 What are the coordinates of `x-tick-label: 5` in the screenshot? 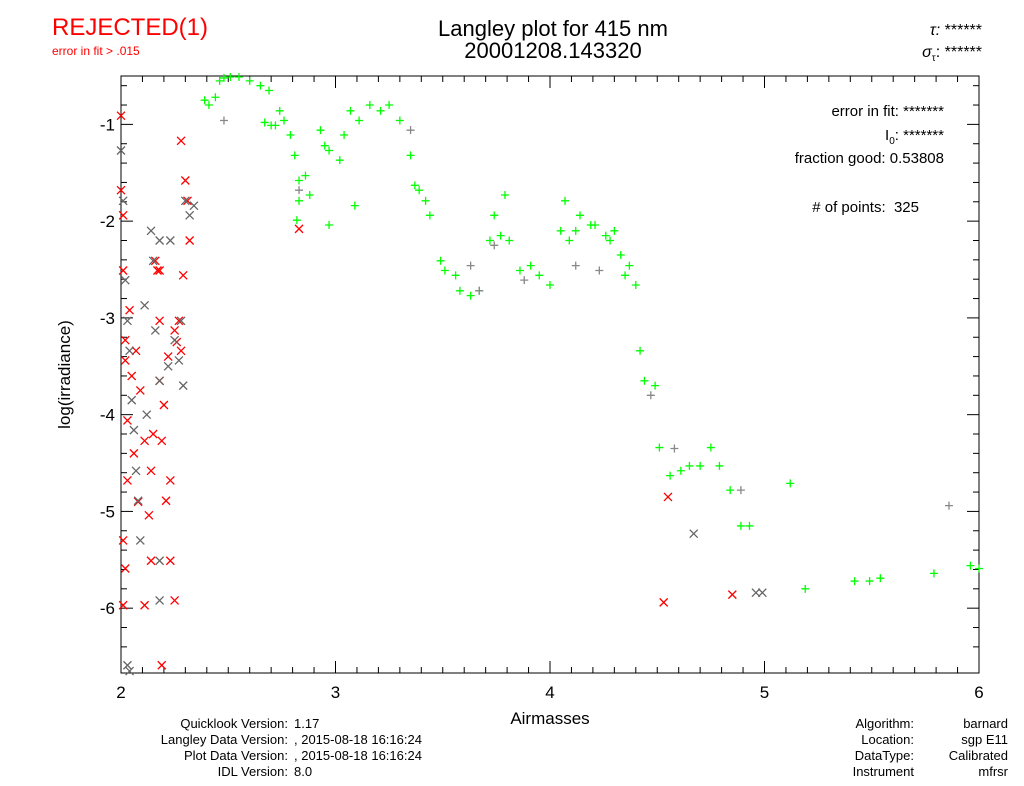 It's located at (764, 692).